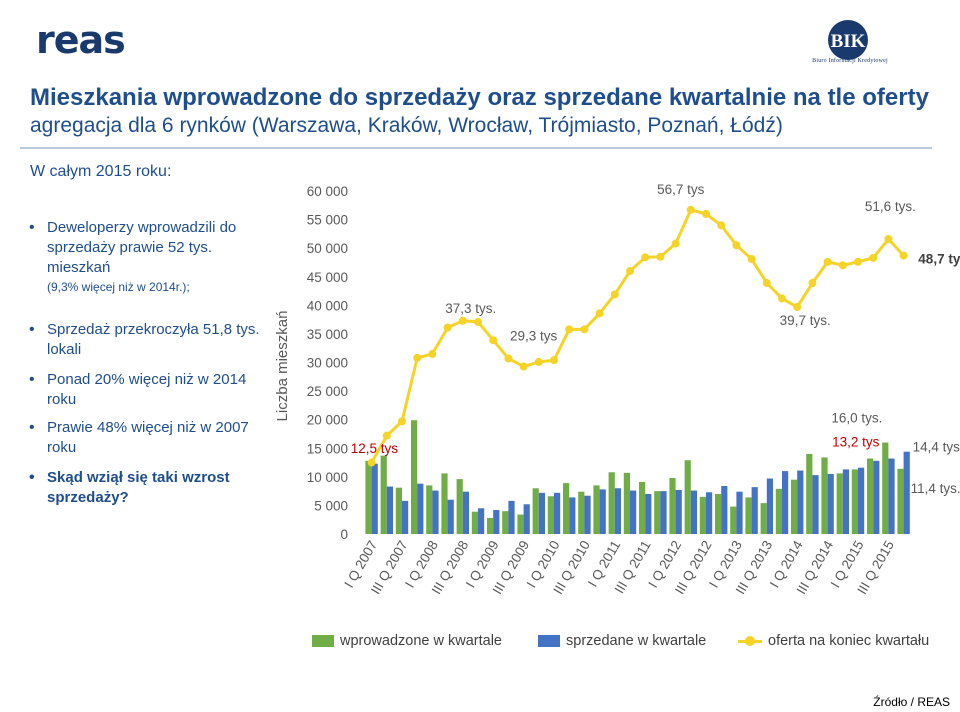  I want to click on bullet-vs-2007: Prawie 48% więcej niż w 2007 roku, so click(148, 438).